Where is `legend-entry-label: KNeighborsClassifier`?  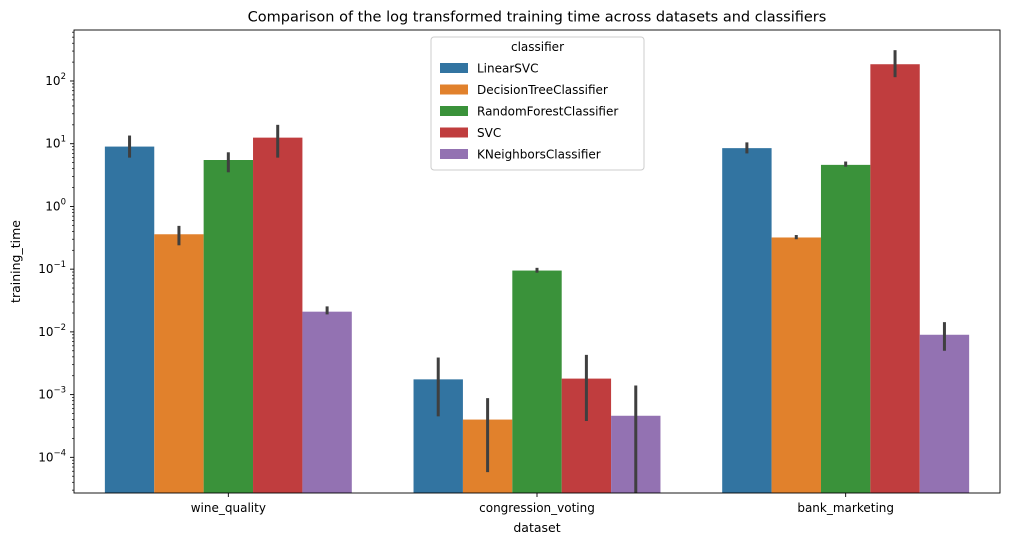 legend-entry-label: KNeighborsClassifier is located at coordinates (539, 155).